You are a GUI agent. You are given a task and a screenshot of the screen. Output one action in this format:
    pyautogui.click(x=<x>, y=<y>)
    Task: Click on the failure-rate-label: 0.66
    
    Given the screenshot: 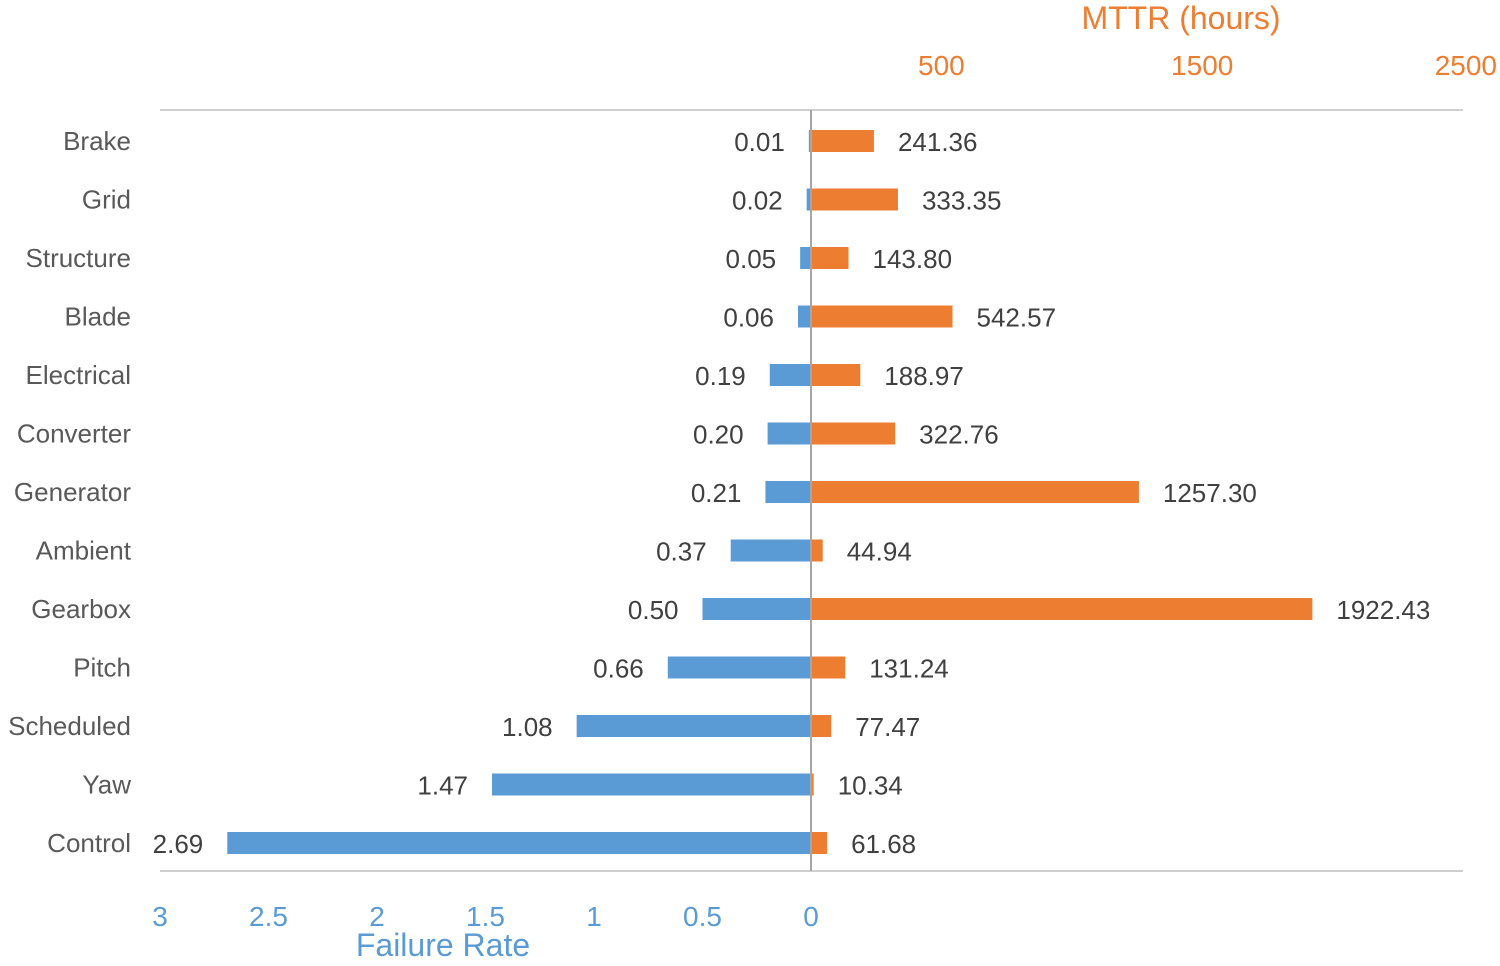 What is the action you would take?
    pyautogui.click(x=618, y=669)
    